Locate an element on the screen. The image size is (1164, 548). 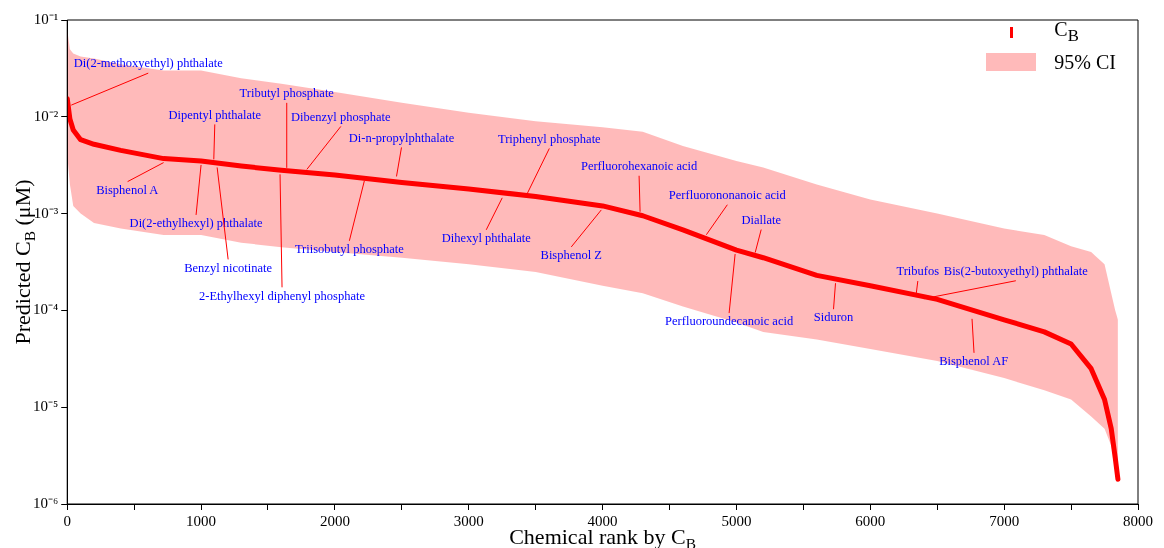
x-tick-label: 1000 is located at coordinates (201, 520).